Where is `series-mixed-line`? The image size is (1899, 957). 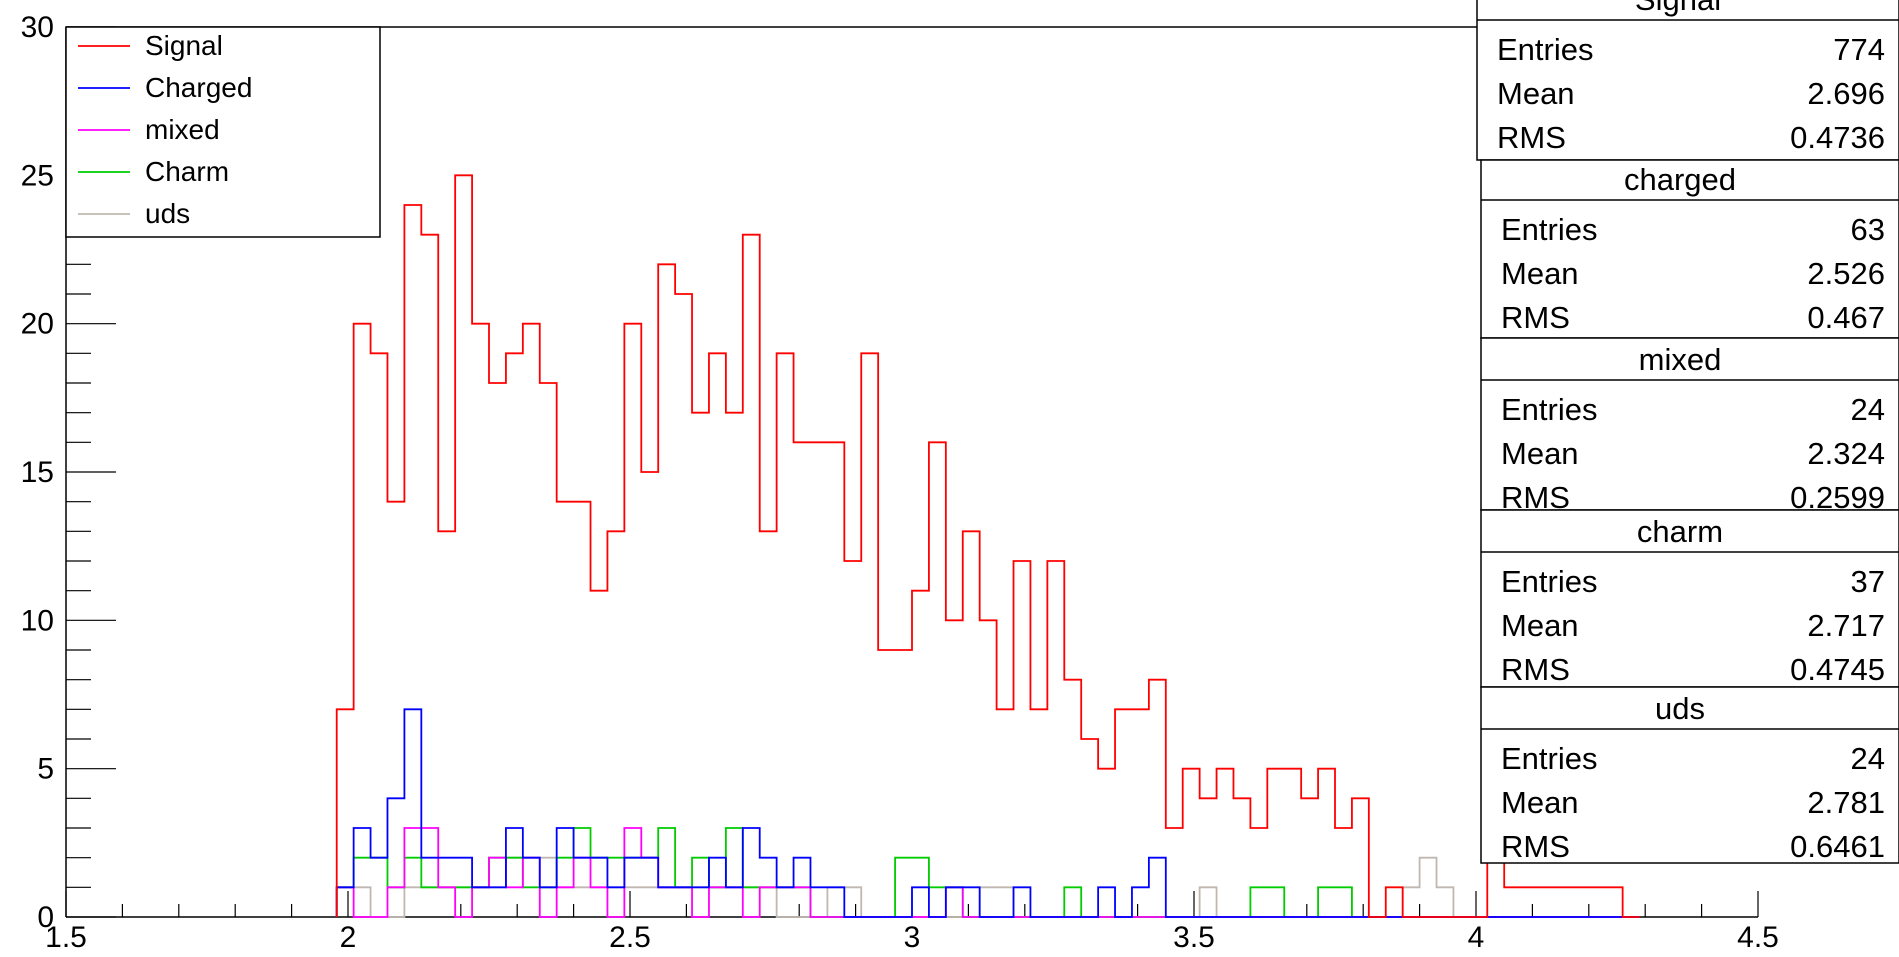 series-mixed-line is located at coordinates (987, 872).